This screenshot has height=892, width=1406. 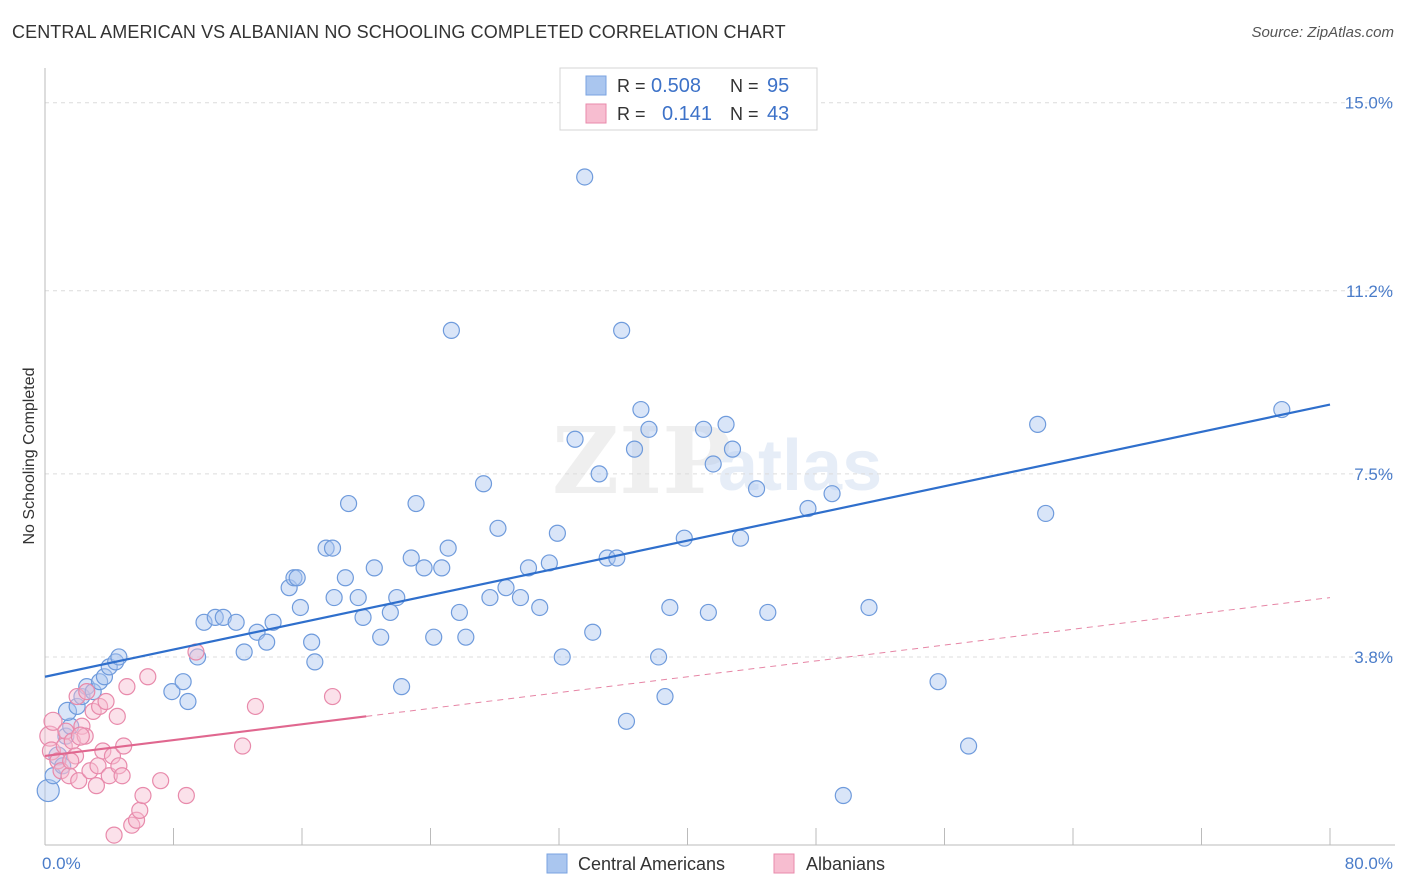 I want to click on x-tick-label: 0.0%, so click(x=61, y=863).